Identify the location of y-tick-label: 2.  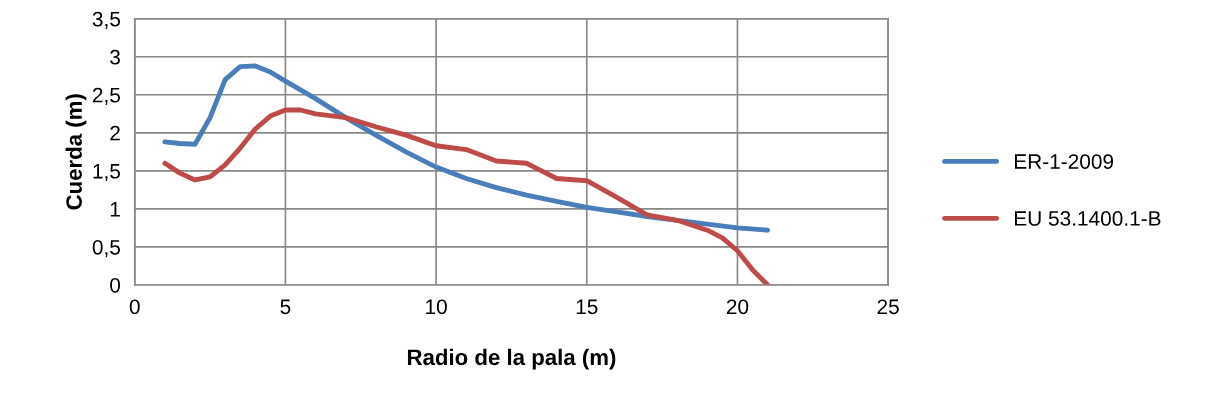
(115, 133).